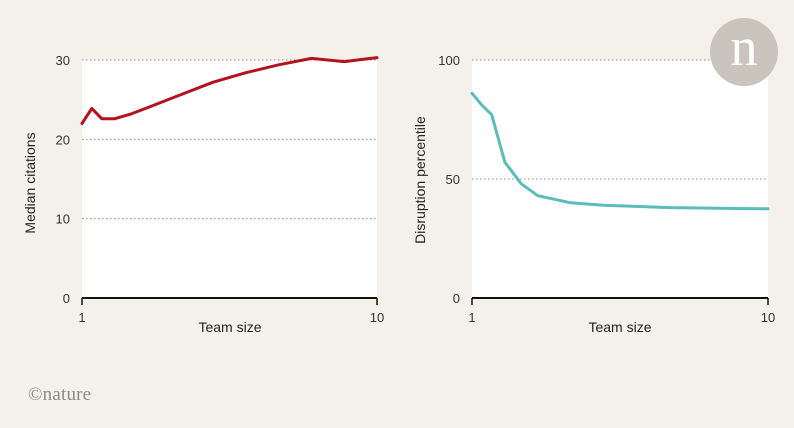 Image resolution: width=794 pixels, height=428 pixels. Describe the element at coordinates (449, 60) in the screenshot. I see `y-tick-label-100: 100` at that location.